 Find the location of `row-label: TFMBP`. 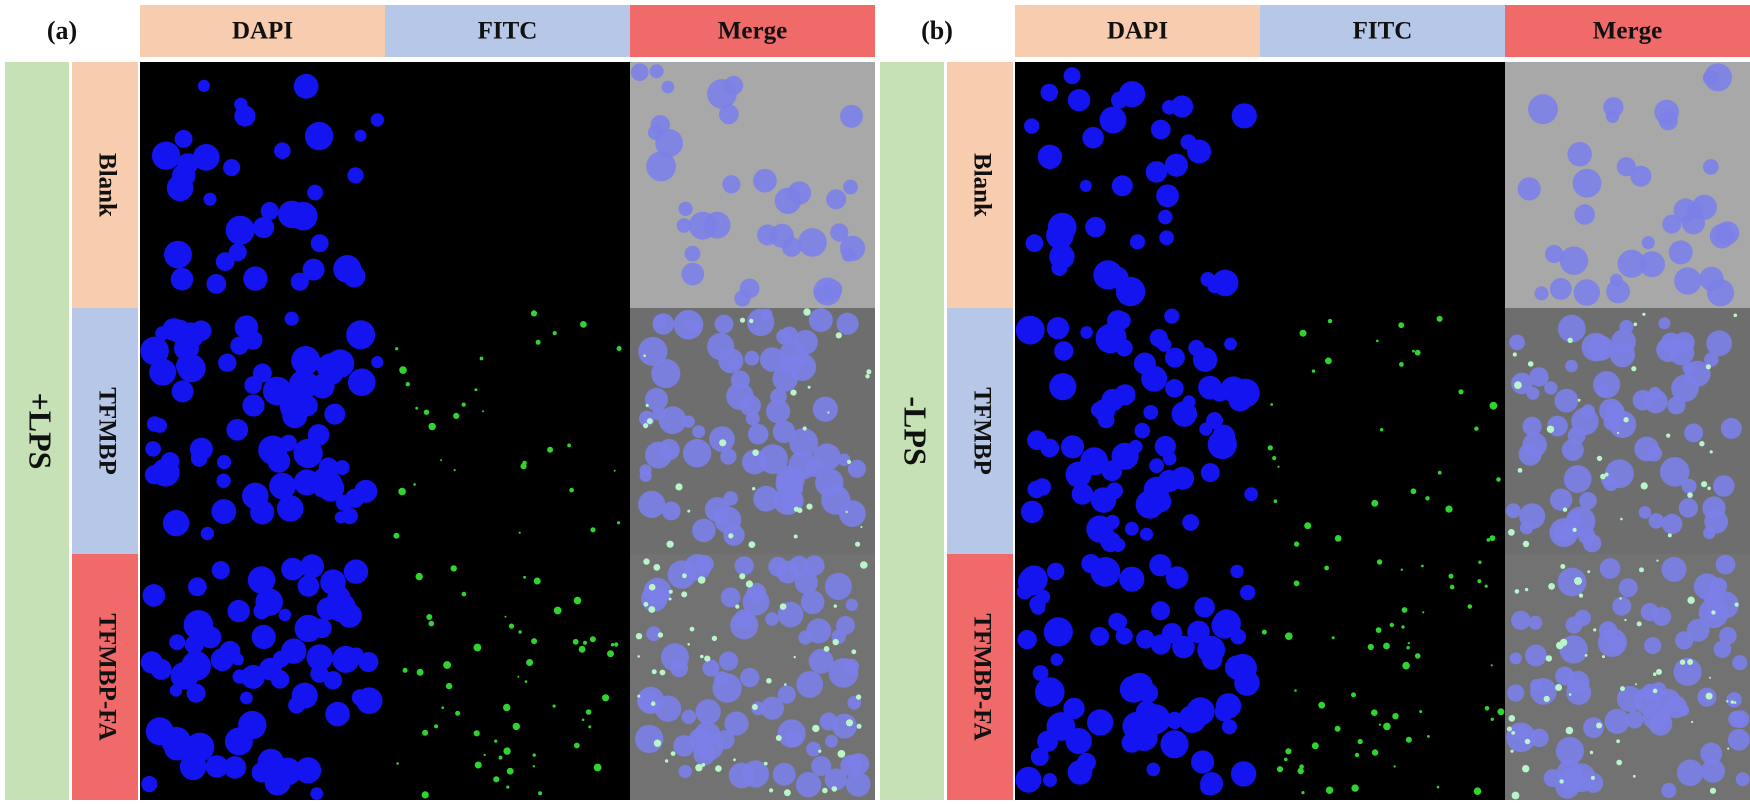

row-label: TFMBP is located at coordinates (106, 431).